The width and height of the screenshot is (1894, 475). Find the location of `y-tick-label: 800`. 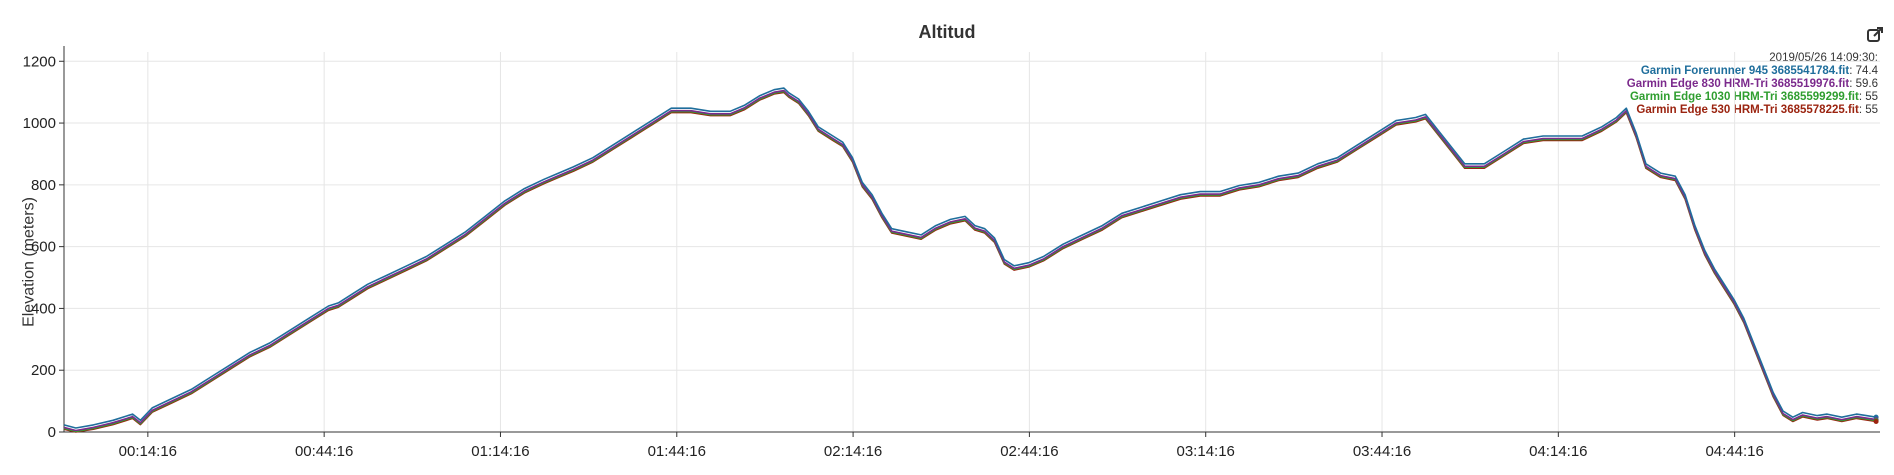

y-tick-label: 800 is located at coordinates (43, 185).